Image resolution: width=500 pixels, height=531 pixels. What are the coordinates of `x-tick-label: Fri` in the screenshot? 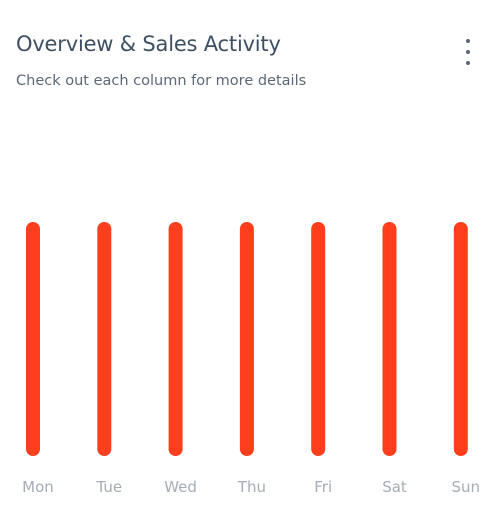 It's located at (323, 487).